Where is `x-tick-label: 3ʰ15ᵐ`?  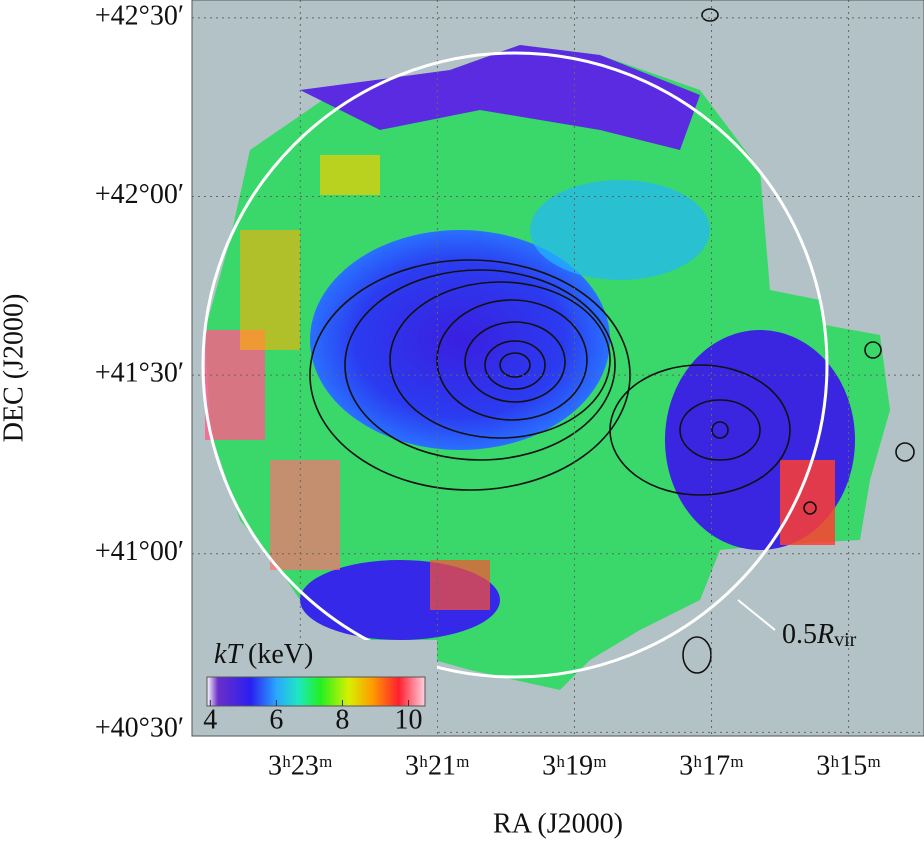 x-tick-label: 3ʰ15ᵐ is located at coordinates (848, 765).